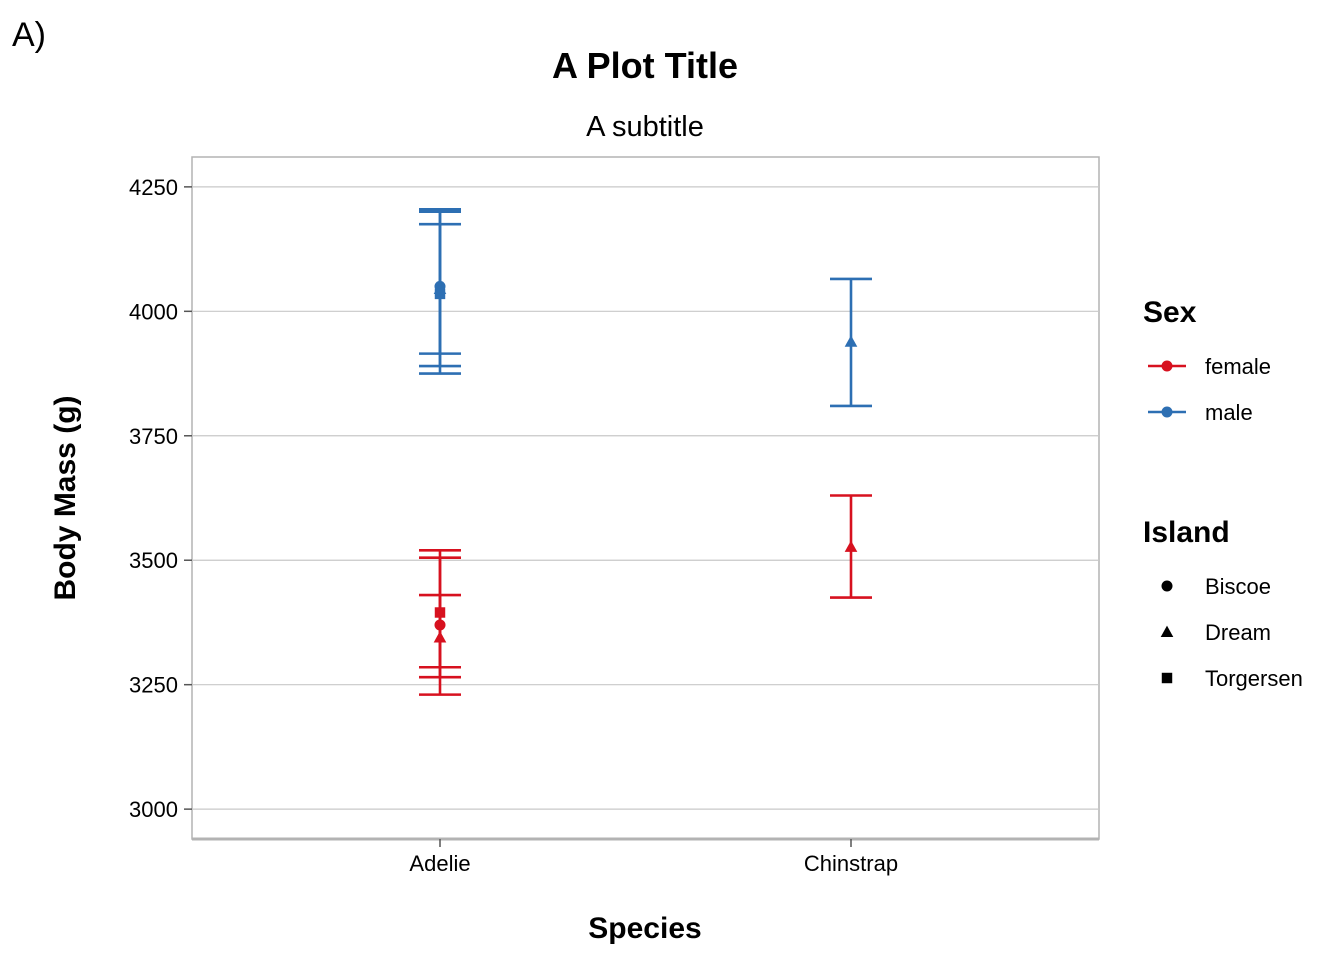 This screenshot has height=960, width=1344. I want to click on legend-sex-label: male, so click(1229, 412).